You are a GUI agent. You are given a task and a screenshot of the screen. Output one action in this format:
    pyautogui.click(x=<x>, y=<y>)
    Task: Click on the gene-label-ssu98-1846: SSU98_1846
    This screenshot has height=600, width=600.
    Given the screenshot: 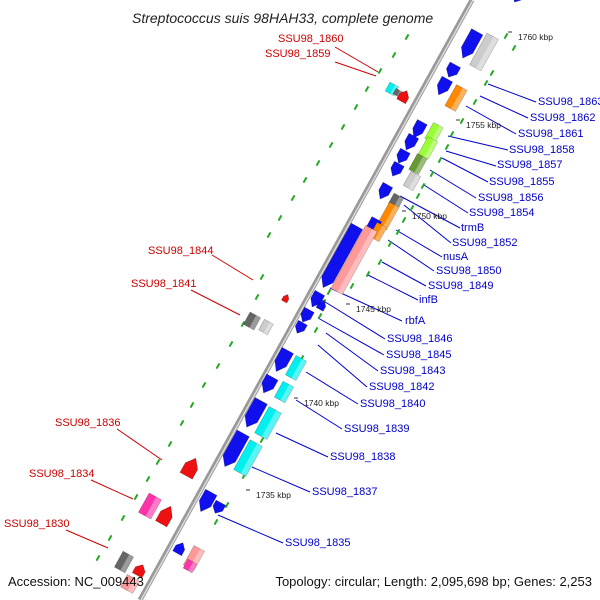 What is the action you would take?
    pyautogui.click(x=419, y=339)
    